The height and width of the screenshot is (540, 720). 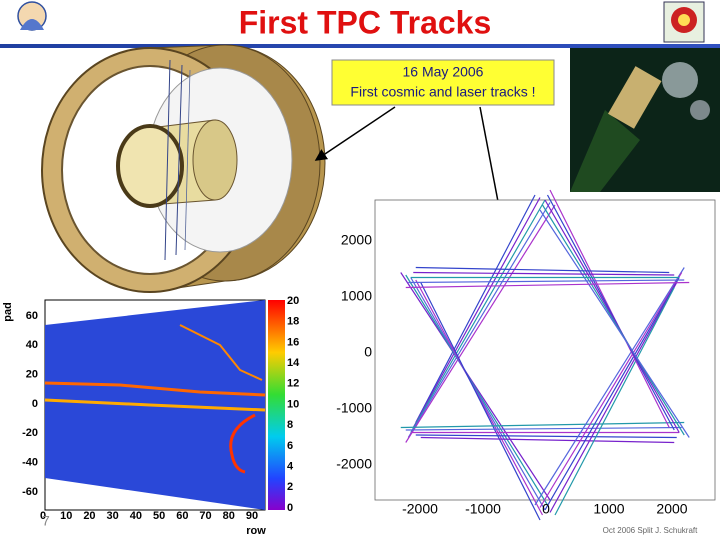 What do you see at coordinates (650, 530) in the screenshot?
I see `footer: Oct 2006 Split J. Schukraft` at bounding box center [650, 530].